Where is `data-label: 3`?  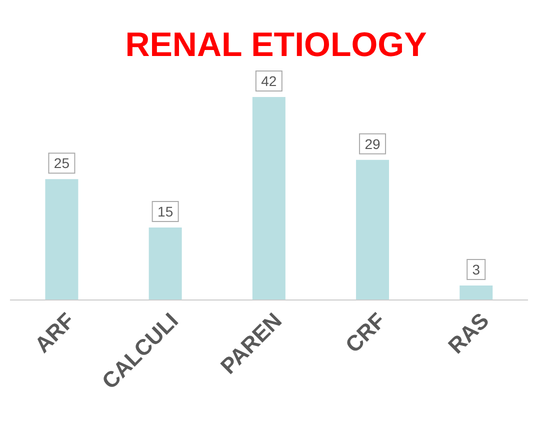 data-label: 3 is located at coordinates (476, 270).